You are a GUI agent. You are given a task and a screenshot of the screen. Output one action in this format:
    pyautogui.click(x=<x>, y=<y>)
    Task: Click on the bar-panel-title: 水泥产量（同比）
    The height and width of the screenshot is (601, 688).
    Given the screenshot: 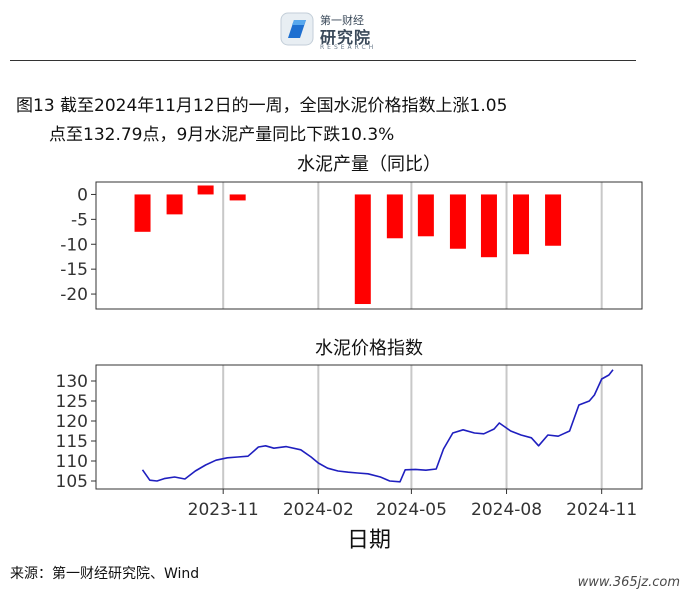 What is the action you would take?
    pyautogui.click(x=369, y=164)
    